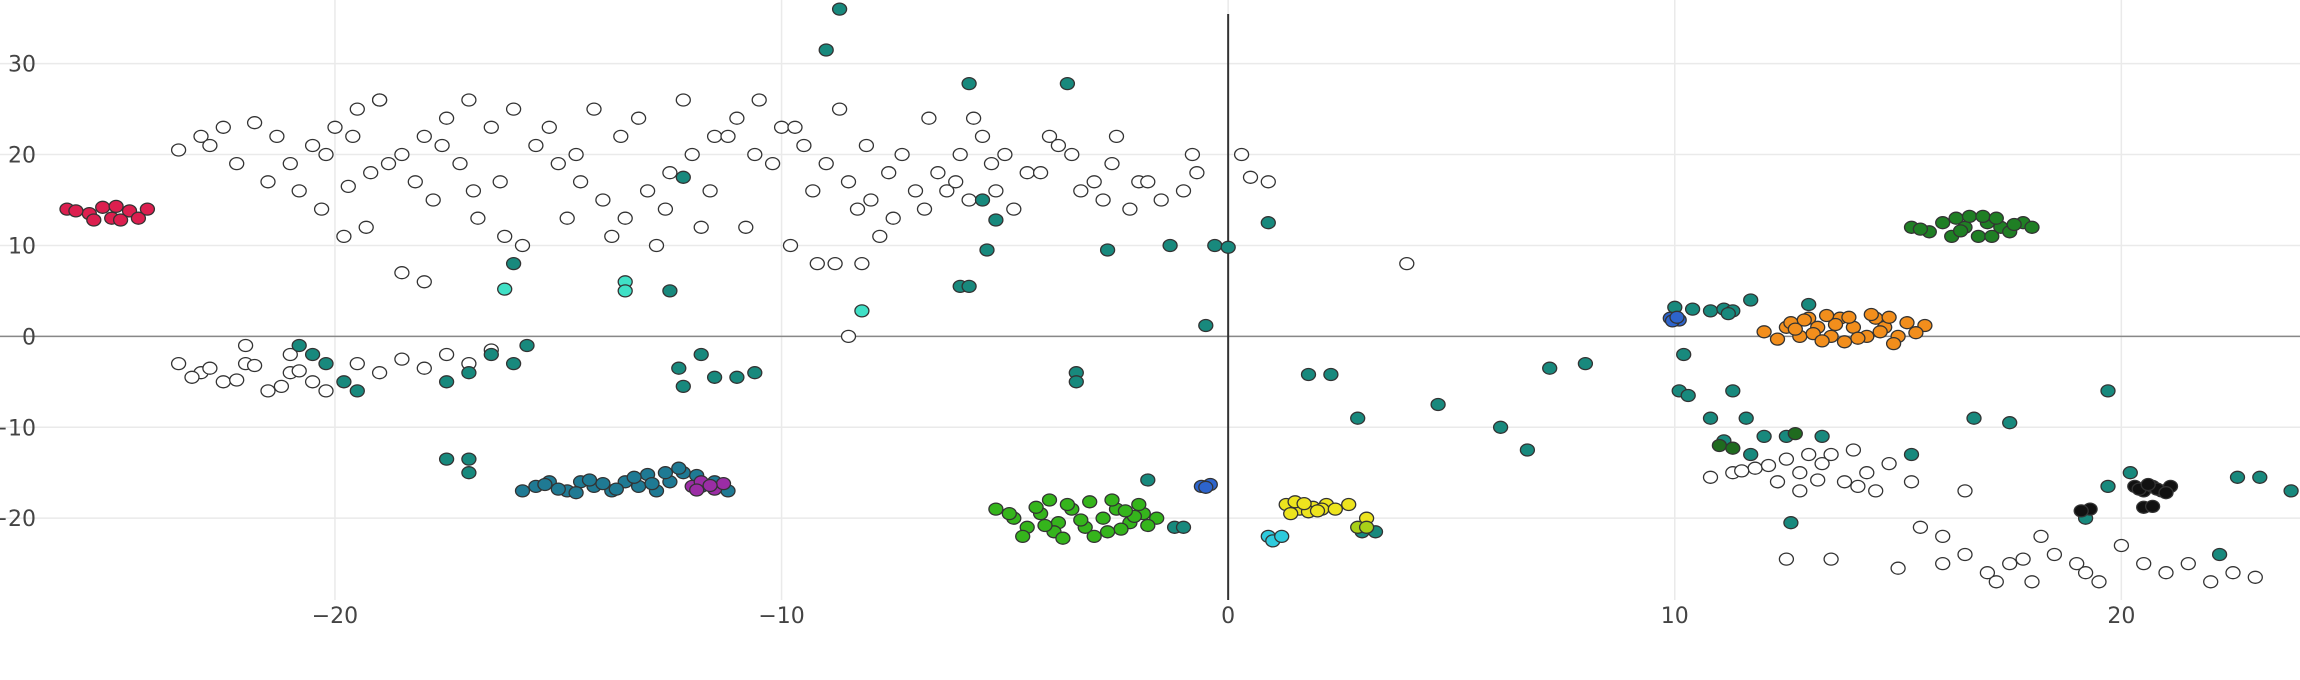  What do you see at coordinates (18, 428) in the screenshot?
I see `y-tick-label: −10` at bounding box center [18, 428].